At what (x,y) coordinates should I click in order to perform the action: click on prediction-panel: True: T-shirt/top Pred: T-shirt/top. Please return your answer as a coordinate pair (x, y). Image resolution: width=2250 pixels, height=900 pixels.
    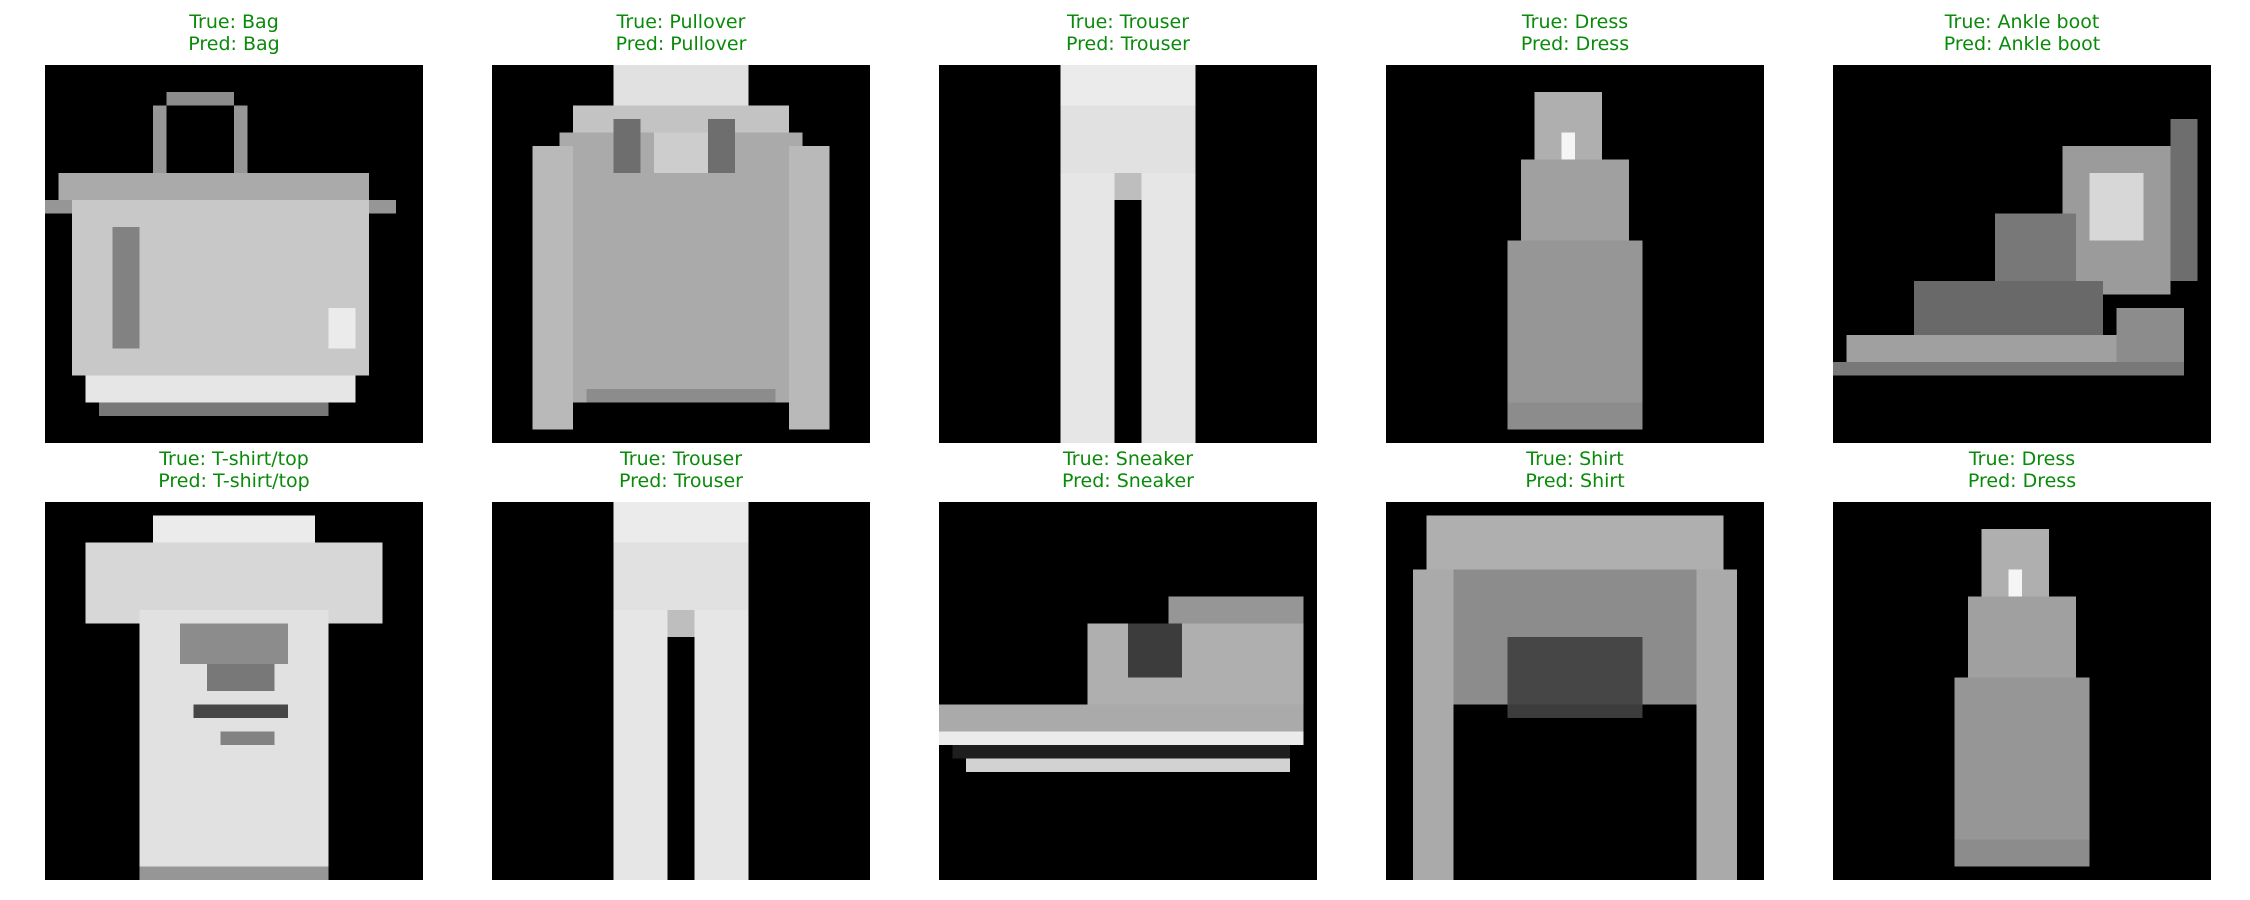
    Looking at the image, I should click on (234, 664).